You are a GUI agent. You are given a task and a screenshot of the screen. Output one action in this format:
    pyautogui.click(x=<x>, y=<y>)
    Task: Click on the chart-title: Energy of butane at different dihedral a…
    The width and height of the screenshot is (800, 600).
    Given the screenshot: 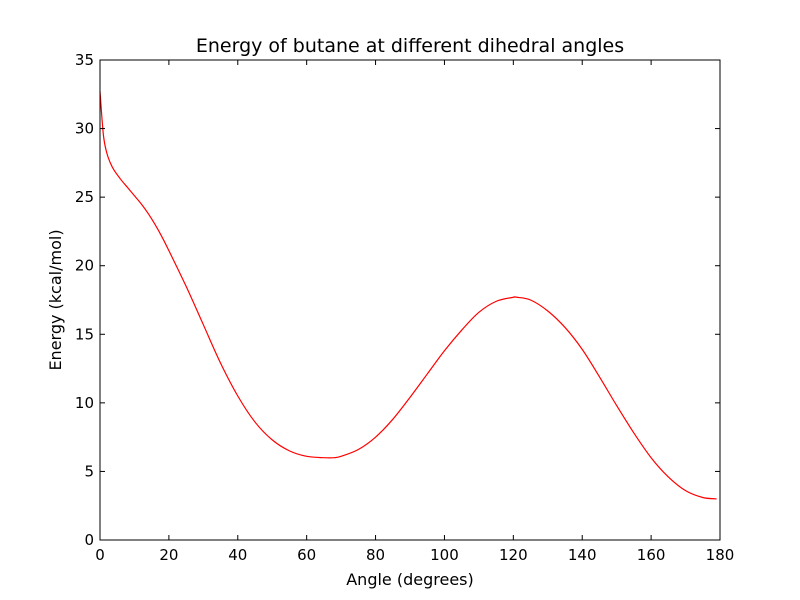 What is the action you would take?
    pyautogui.click(x=410, y=46)
    